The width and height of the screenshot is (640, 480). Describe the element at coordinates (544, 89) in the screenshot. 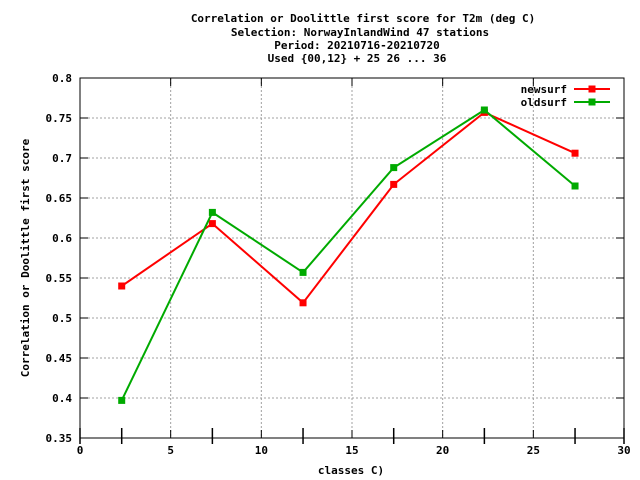

I see `legend-label: newsurf` at that location.